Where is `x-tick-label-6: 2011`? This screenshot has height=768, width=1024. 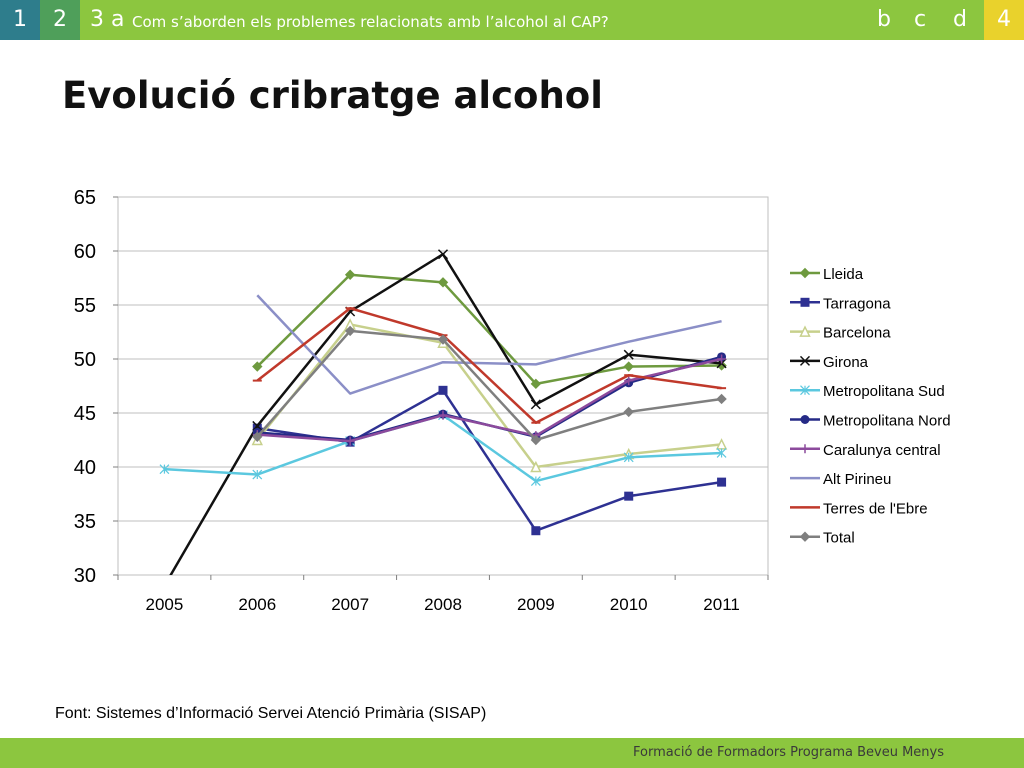 x-tick-label-6: 2011 is located at coordinates (721, 604).